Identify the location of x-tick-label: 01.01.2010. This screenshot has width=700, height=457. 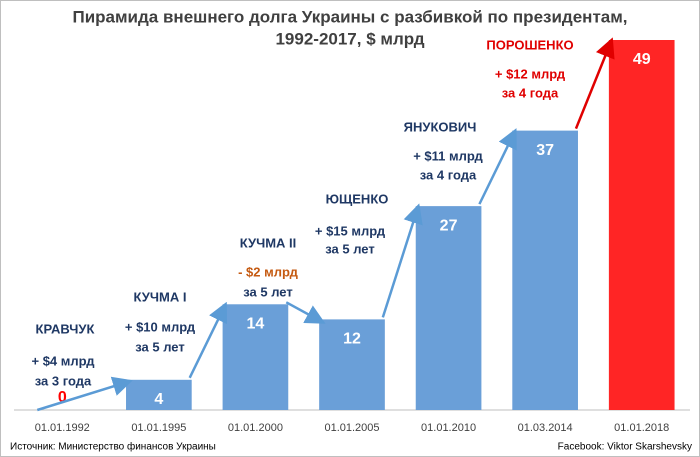
(448, 428).